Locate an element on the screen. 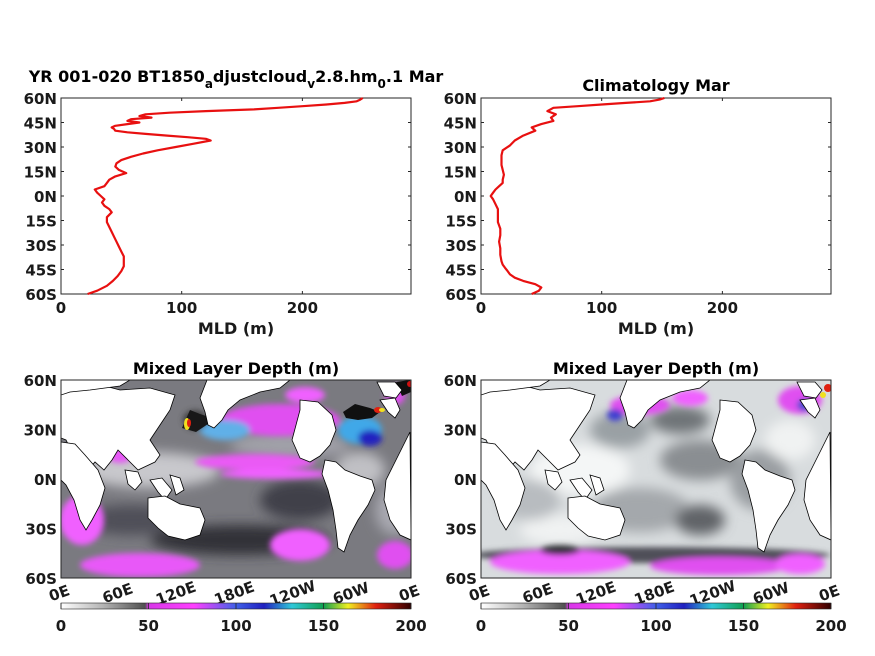  plot-area is located at coordinates (656, 196).